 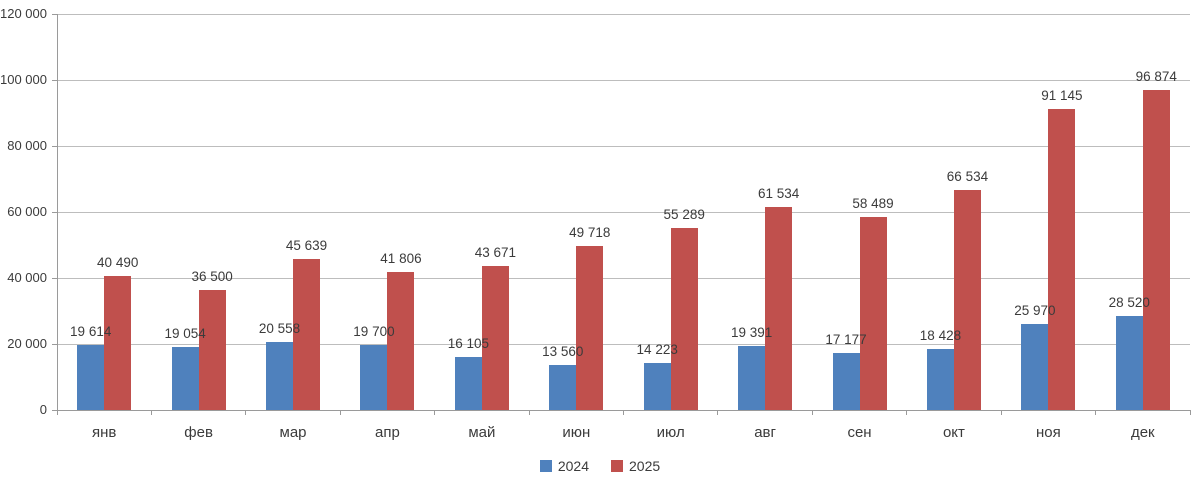 What do you see at coordinates (940, 335) in the screenshot?
I see `bar-label-2024-окт: 18 428` at bounding box center [940, 335].